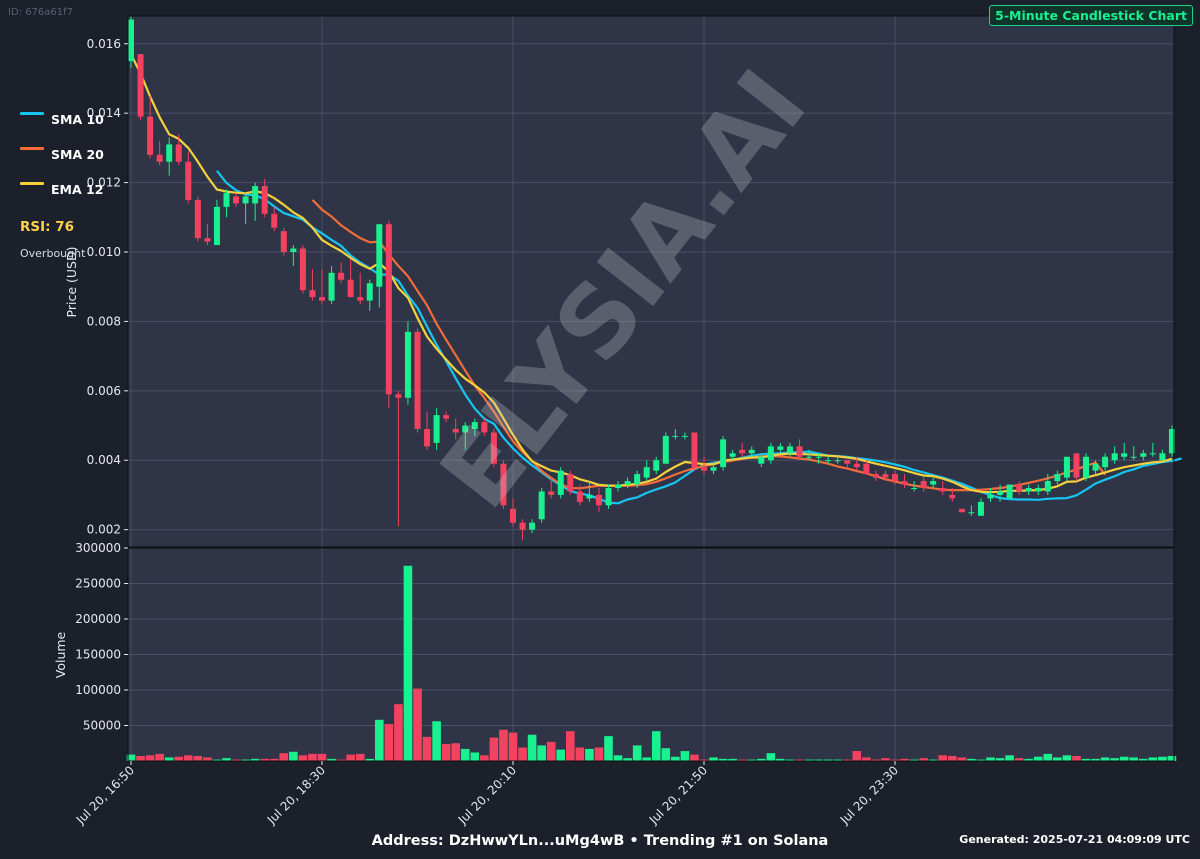 The image size is (1200, 859). What do you see at coordinates (53, 253) in the screenshot?
I see `rsi-status: Overbought` at bounding box center [53, 253].